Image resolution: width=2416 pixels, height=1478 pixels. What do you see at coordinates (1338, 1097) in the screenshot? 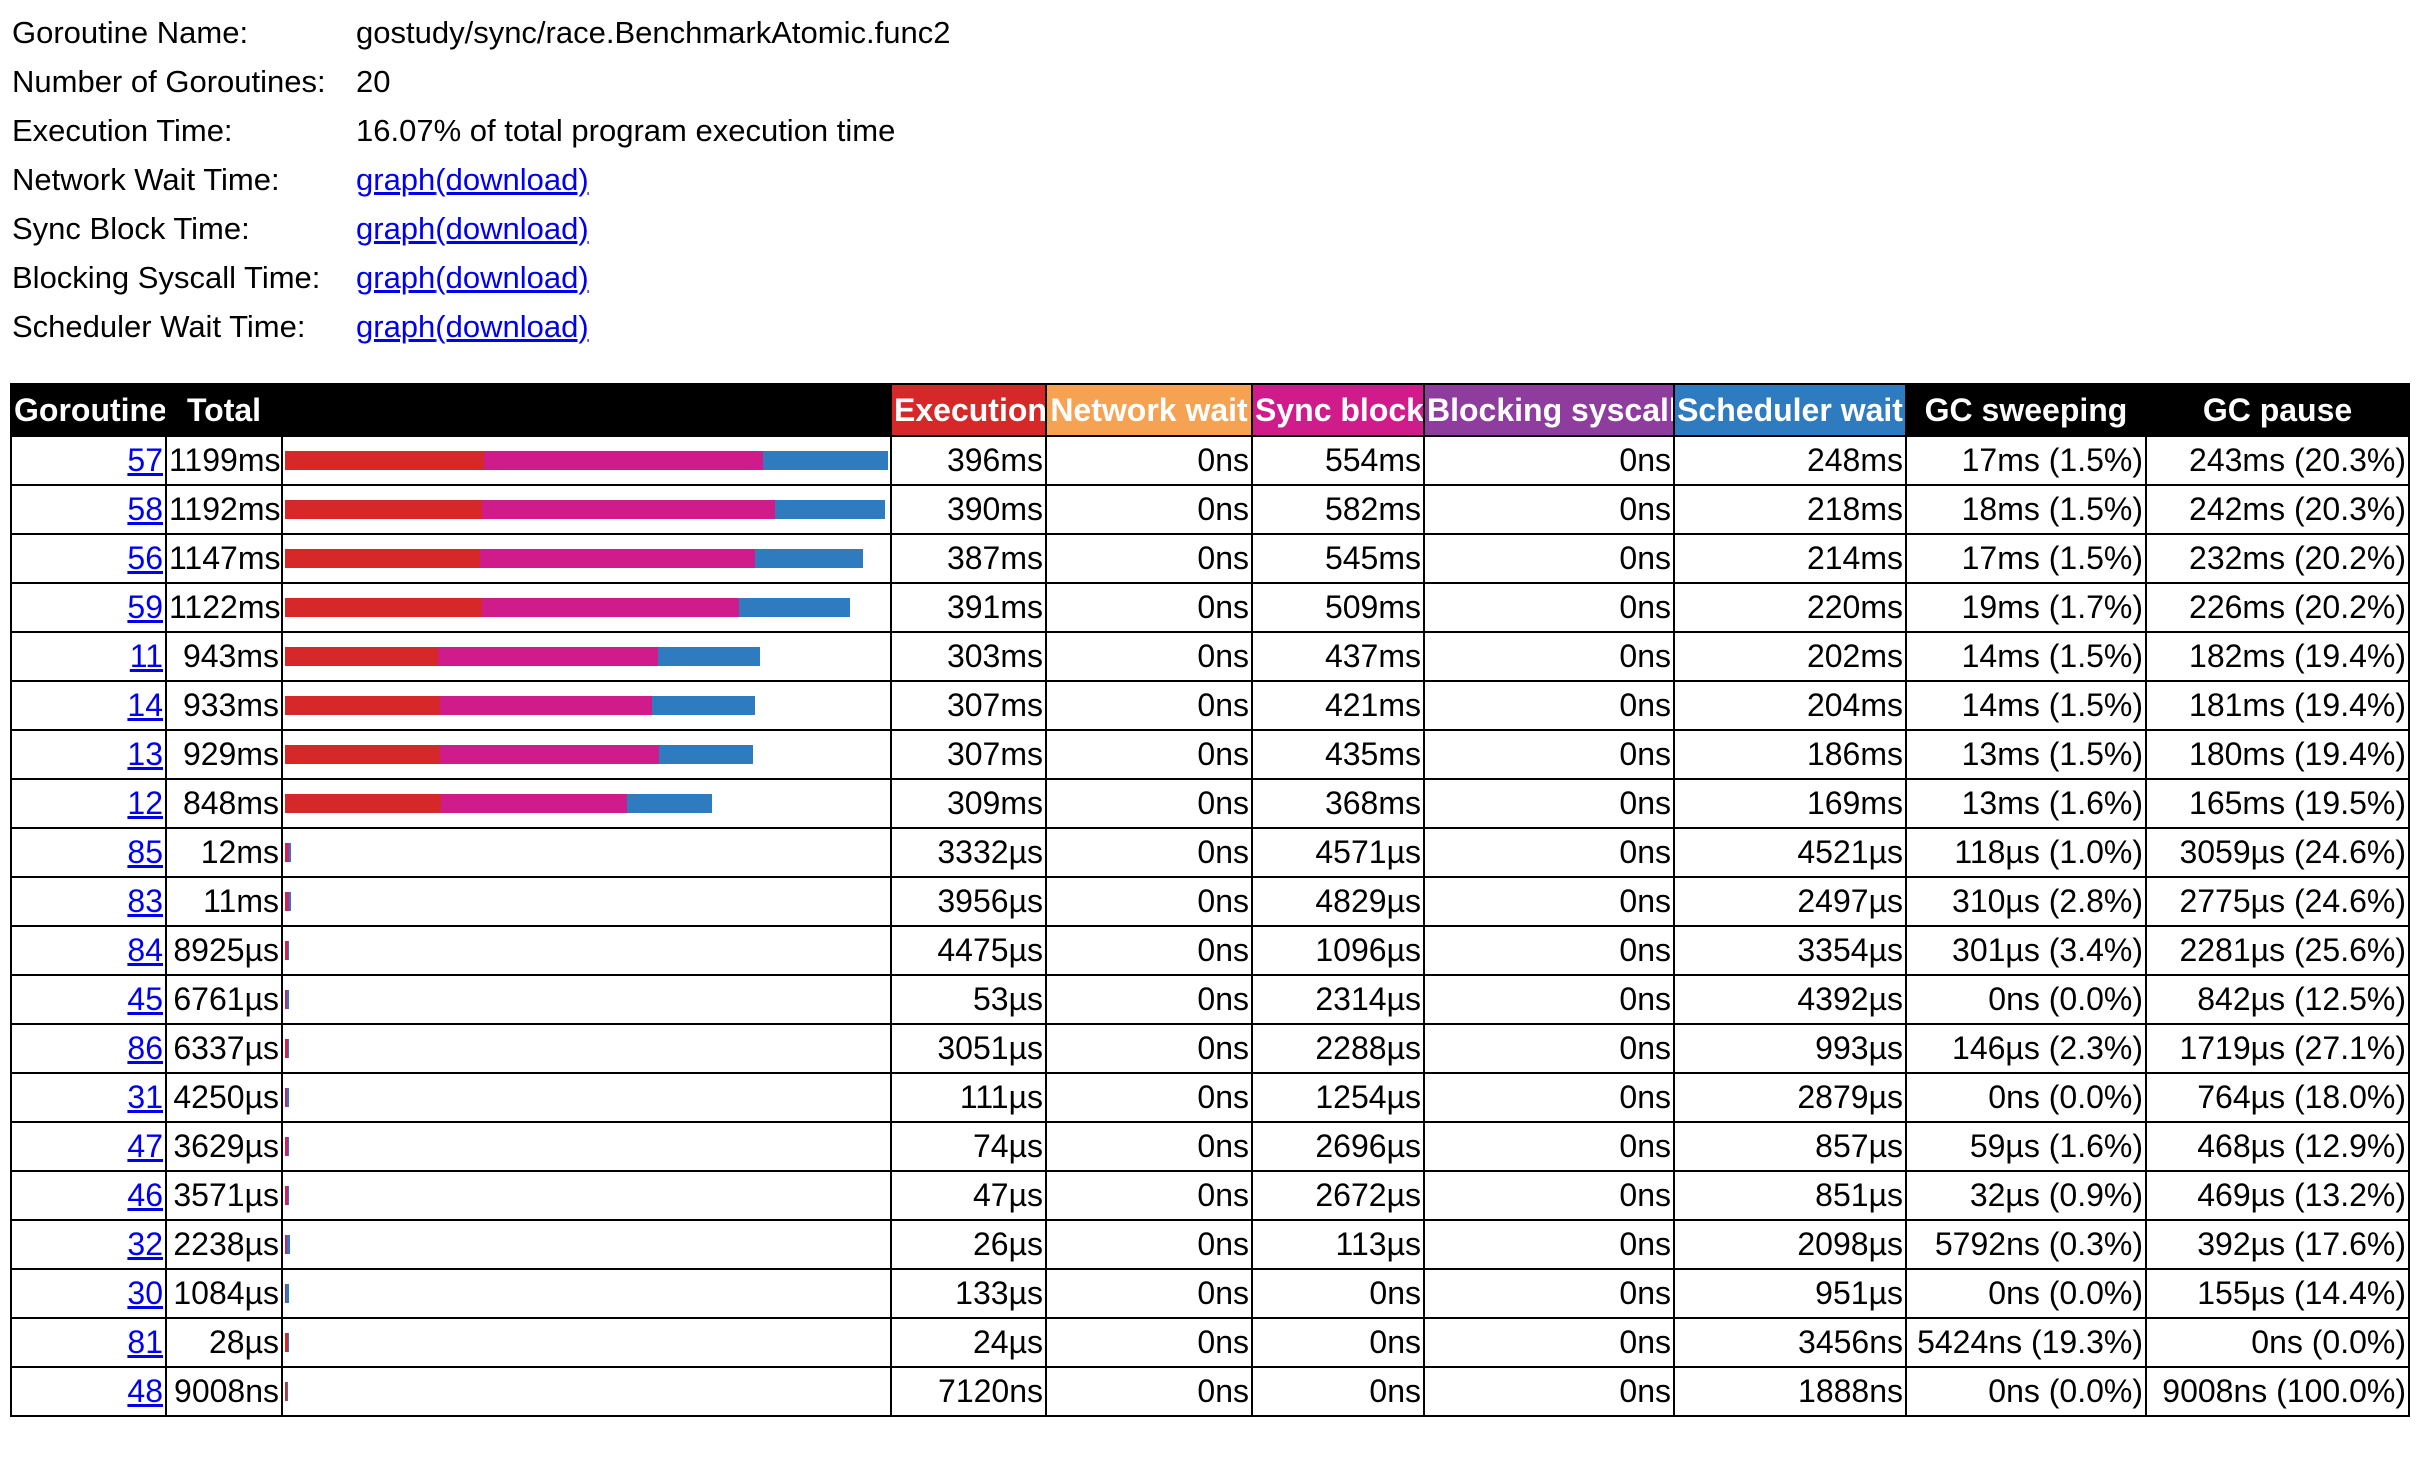
I see `sync-block-cell: 1254µs` at bounding box center [1338, 1097].